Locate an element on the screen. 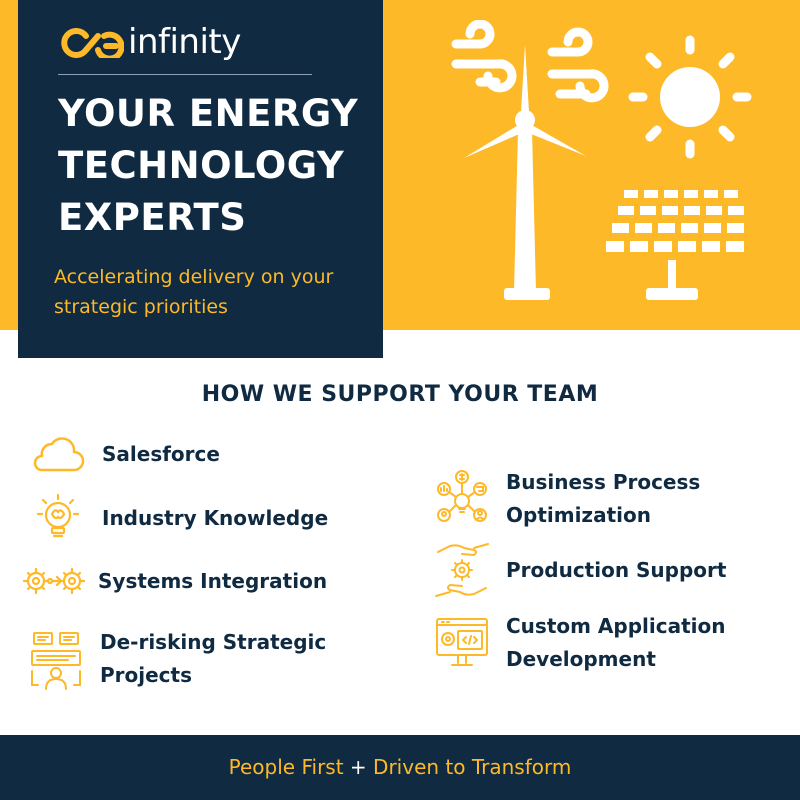 The height and width of the screenshot is (800, 800). service-label: Custom Application Development is located at coordinates (616, 642).